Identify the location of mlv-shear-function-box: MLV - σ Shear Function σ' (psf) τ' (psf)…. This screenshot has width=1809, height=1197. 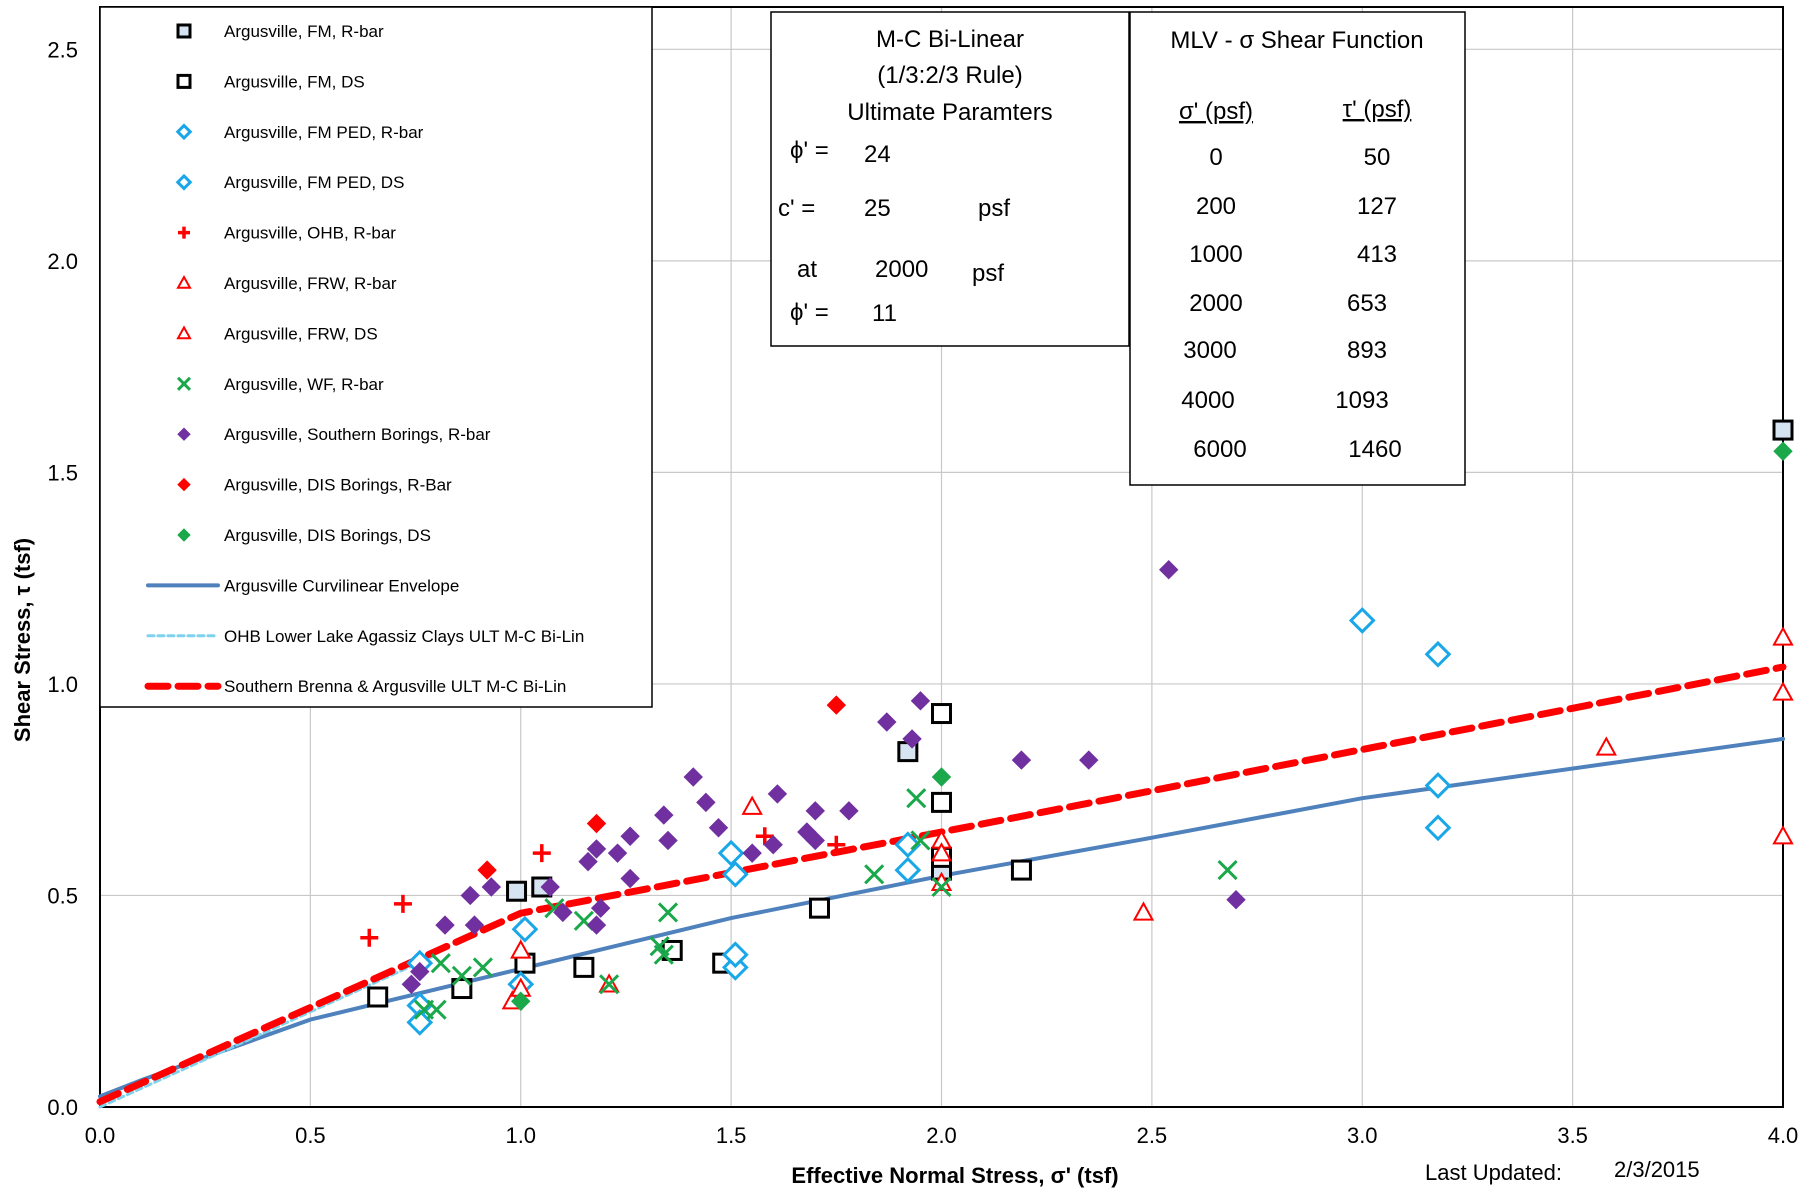
(1297, 248).